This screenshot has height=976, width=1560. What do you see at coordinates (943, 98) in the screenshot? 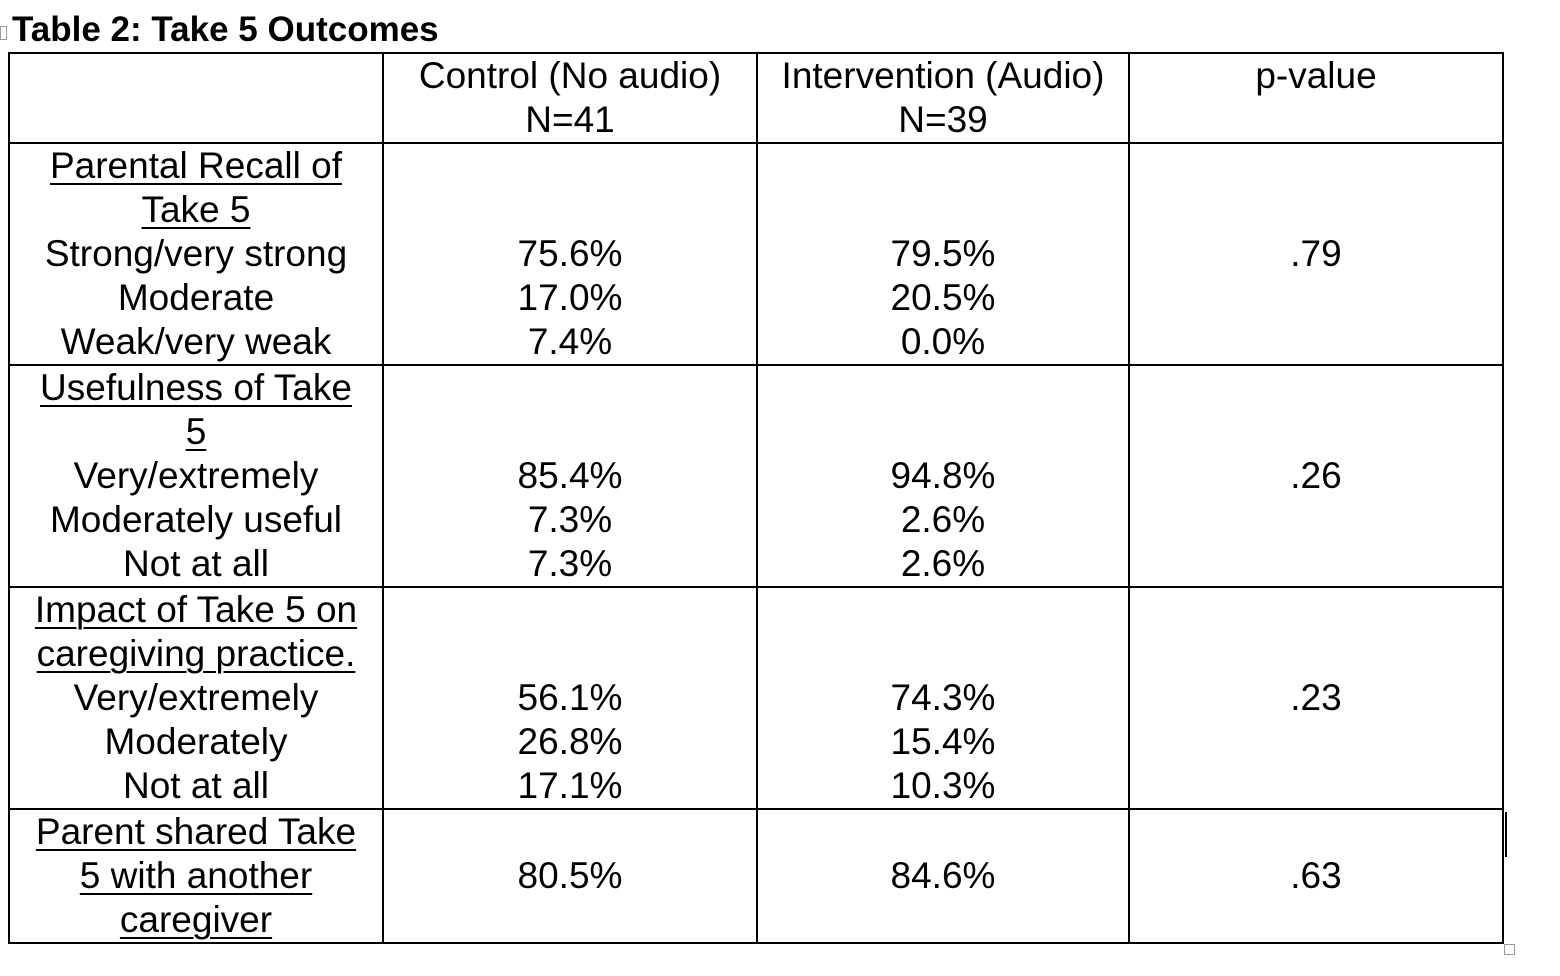
I see `header-intervention-cell: Intervention (Audio) N=39` at bounding box center [943, 98].